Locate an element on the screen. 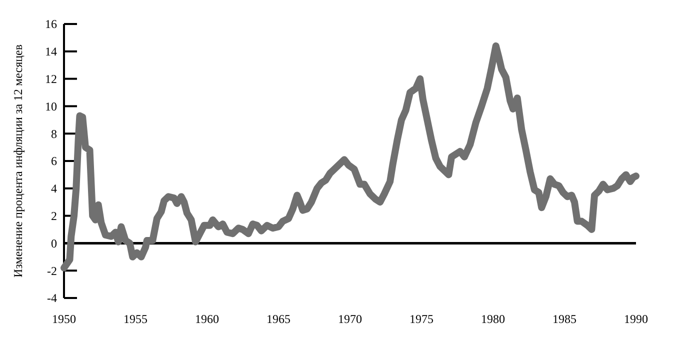 This screenshot has width=673, height=343. x-tick-label: 1990 is located at coordinates (636, 319).